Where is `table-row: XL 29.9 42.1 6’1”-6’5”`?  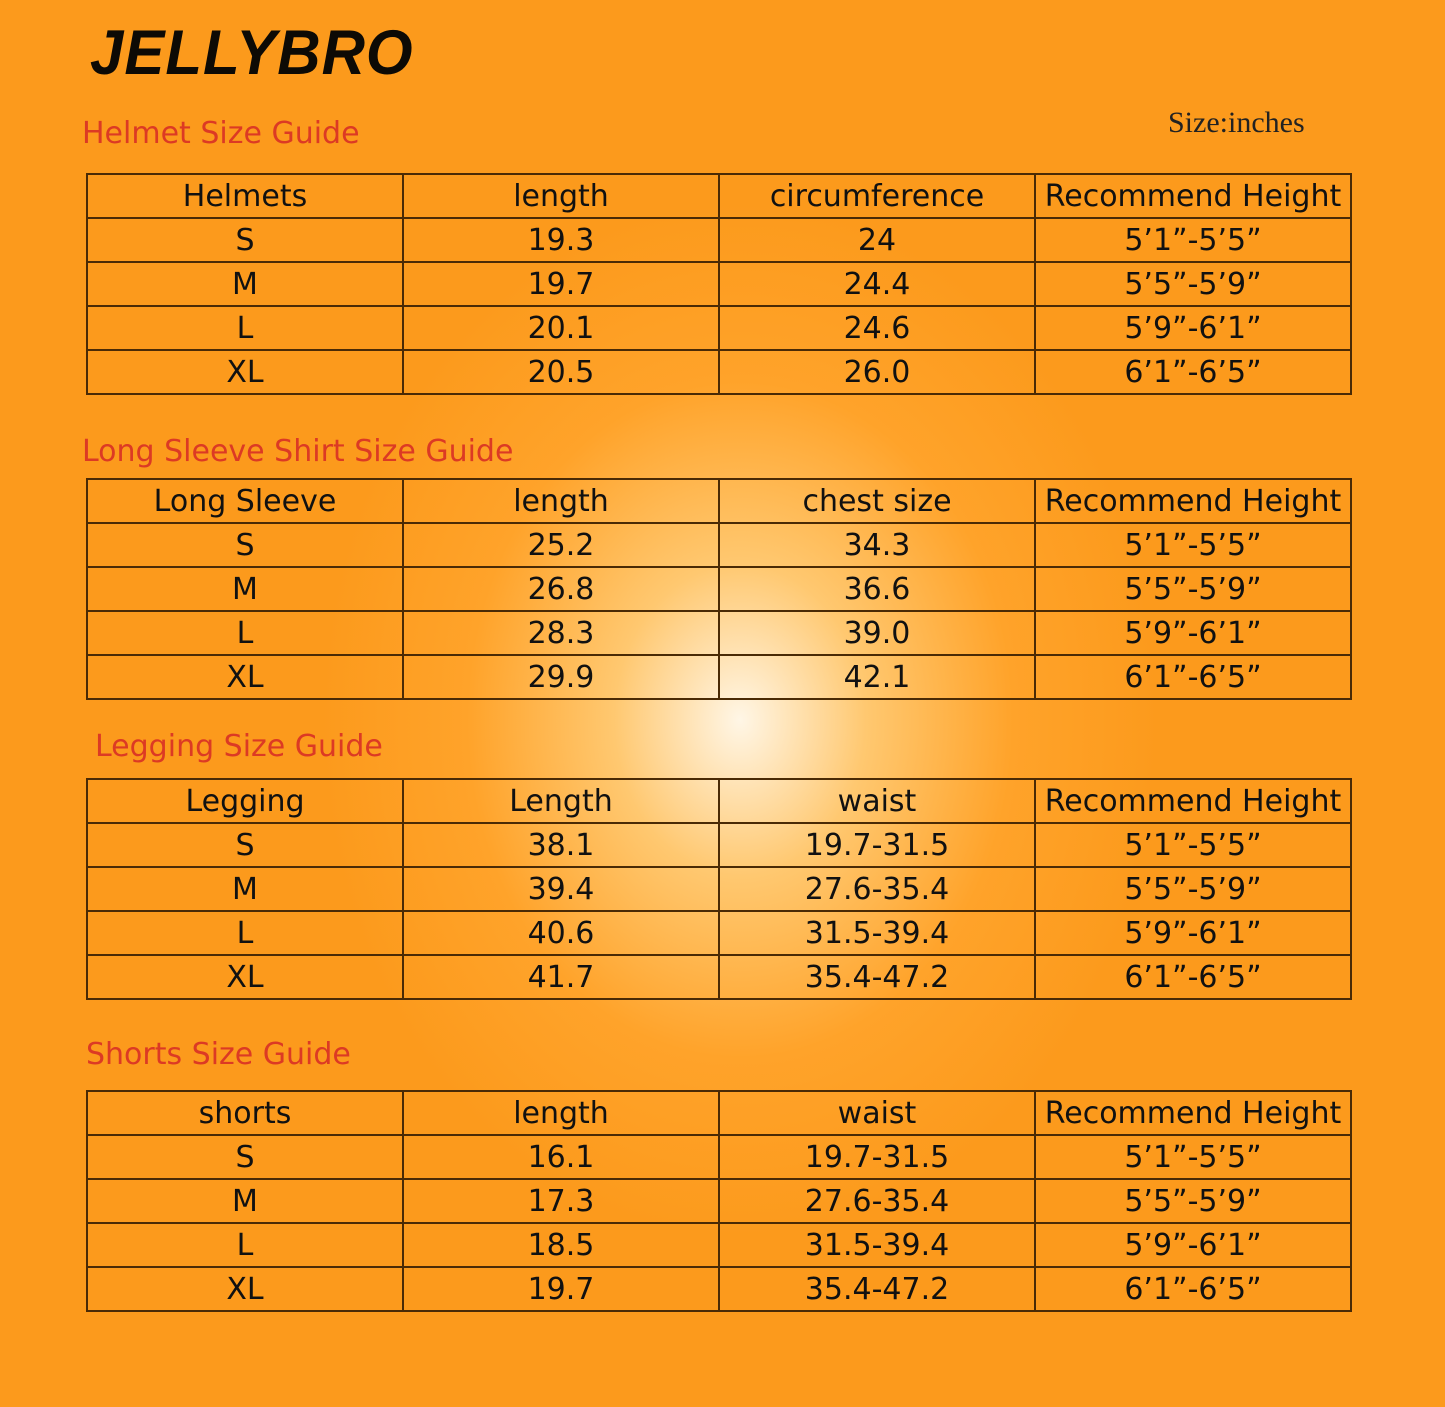 table-row: XL 29.9 42.1 6’1”-6’5” is located at coordinates (719, 677).